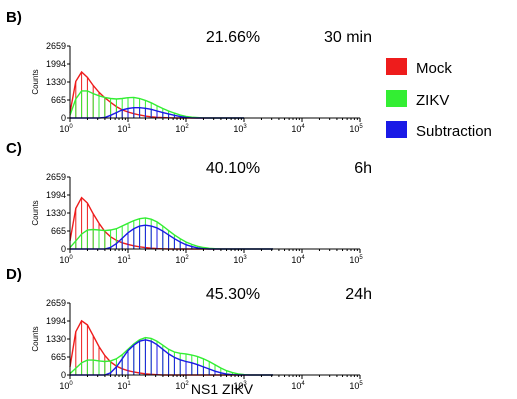 This screenshot has height=399, width=517. I want to click on legend-label-mock: Mock, so click(434, 68).